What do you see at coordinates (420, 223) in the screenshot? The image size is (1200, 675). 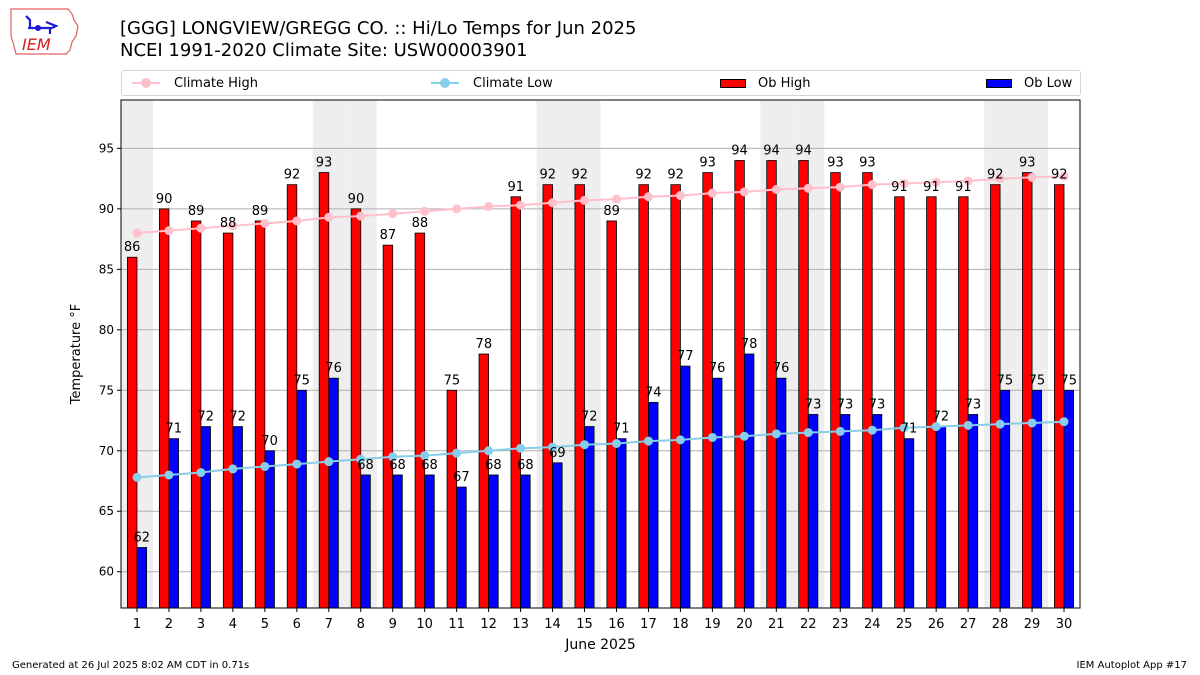 I see `ob-high-label: 88` at bounding box center [420, 223].